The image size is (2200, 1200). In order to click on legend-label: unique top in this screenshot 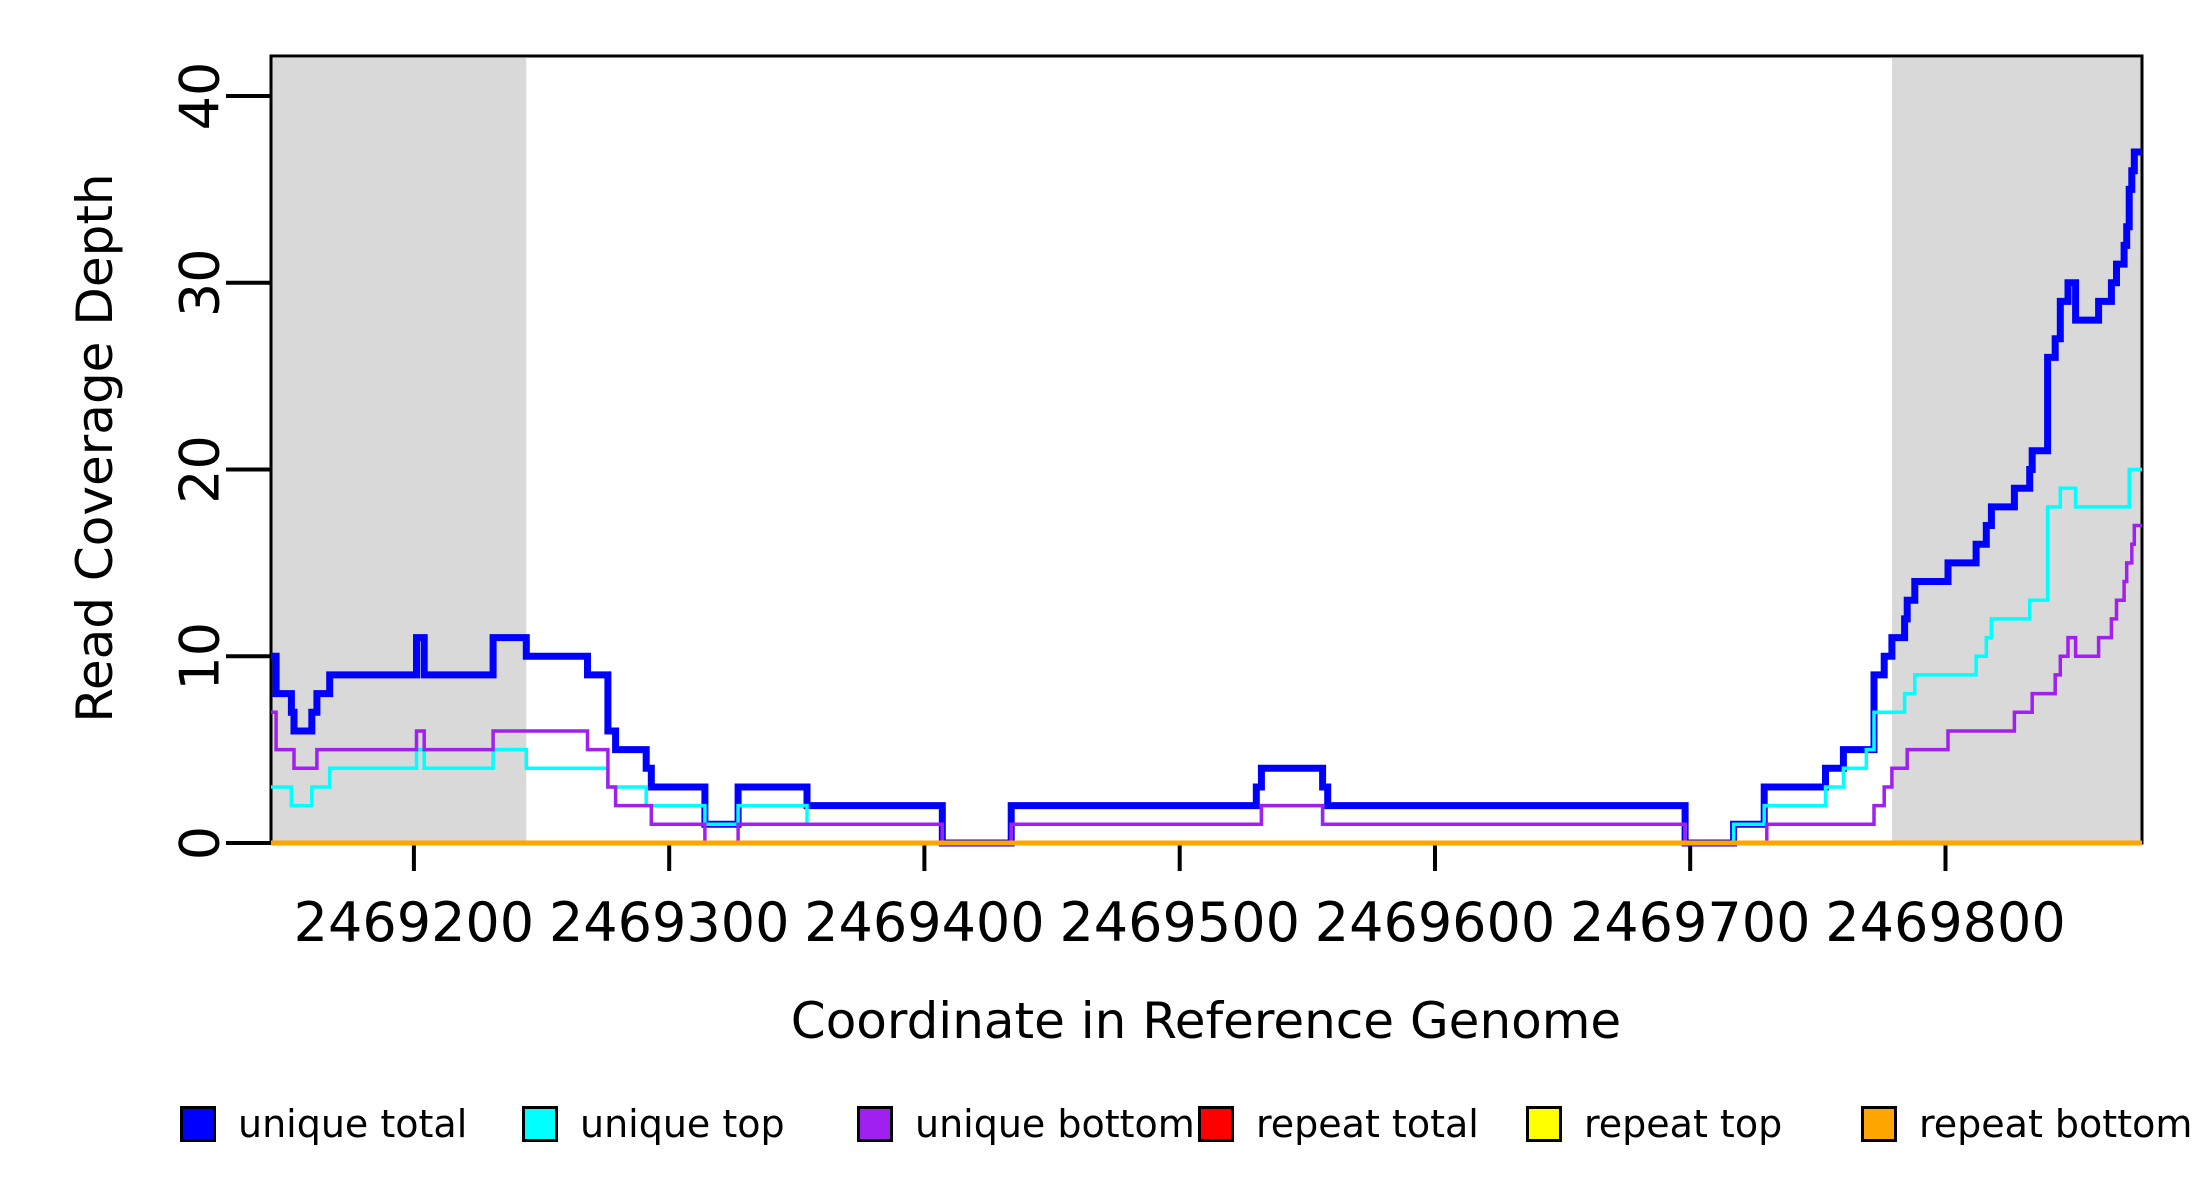, I will do `click(682, 1124)`.